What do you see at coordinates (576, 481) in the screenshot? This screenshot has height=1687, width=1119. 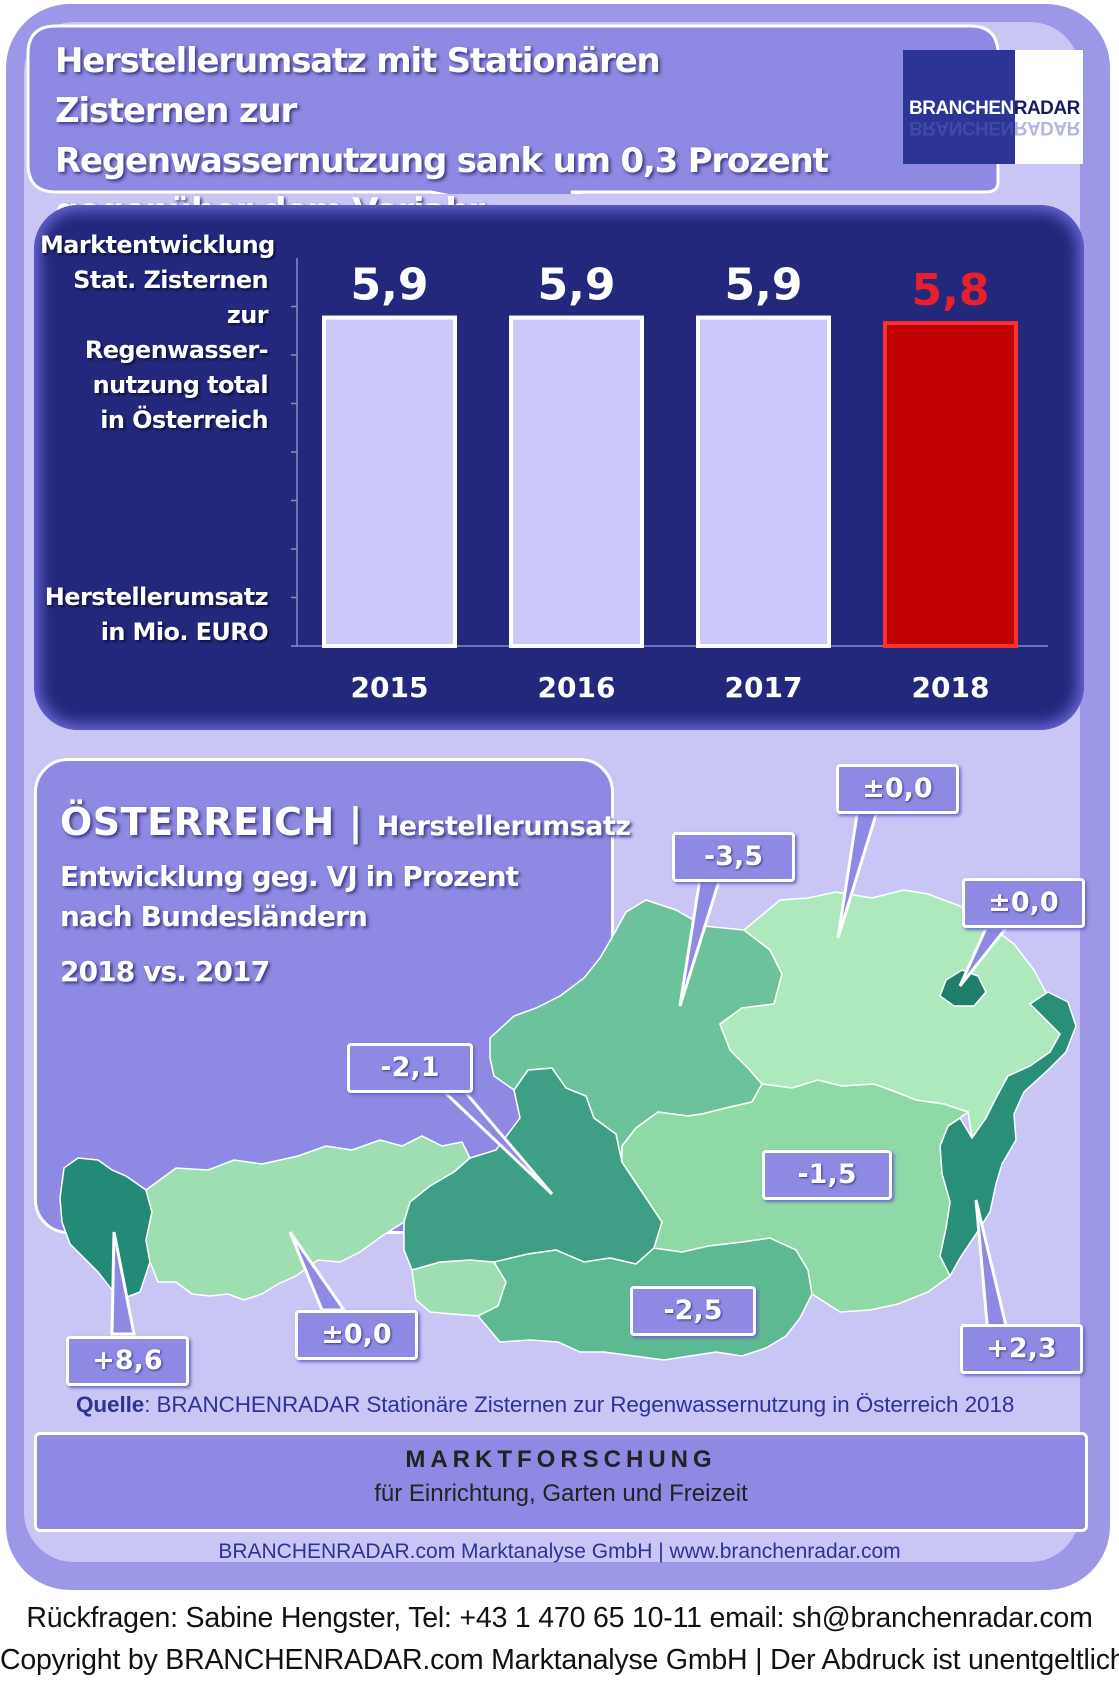 I see `bar-2016` at bounding box center [576, 481].